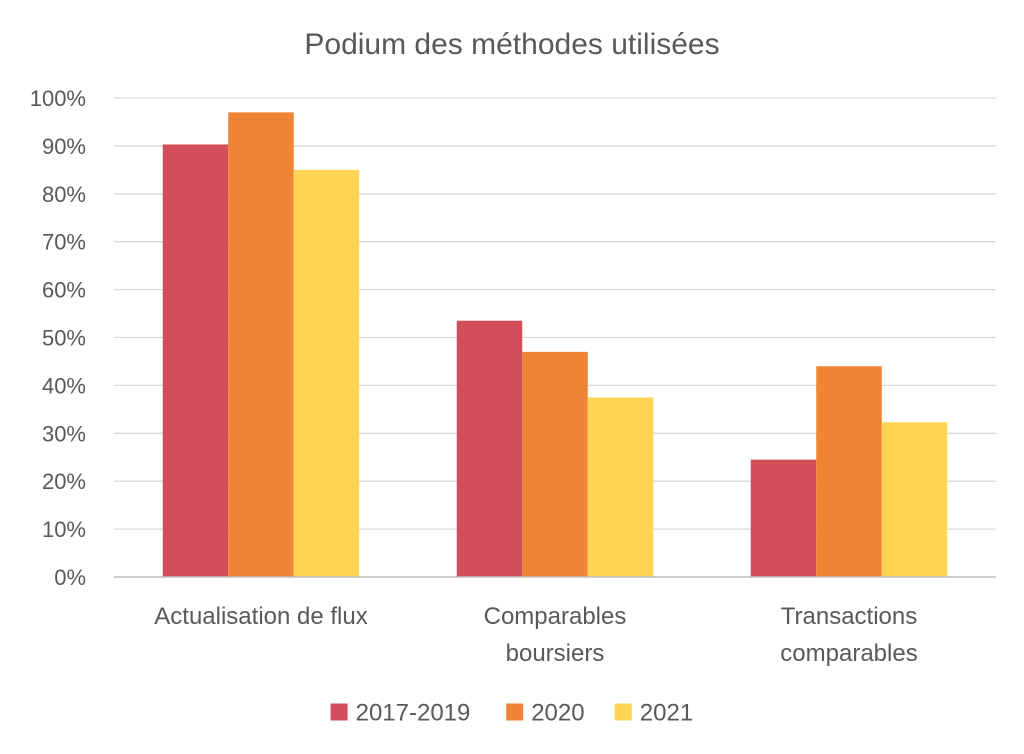  What do you see at coordinates (64, 433) in the screenshot?
I see `y-tick-label: 30%` at bounding box center [64, 433].